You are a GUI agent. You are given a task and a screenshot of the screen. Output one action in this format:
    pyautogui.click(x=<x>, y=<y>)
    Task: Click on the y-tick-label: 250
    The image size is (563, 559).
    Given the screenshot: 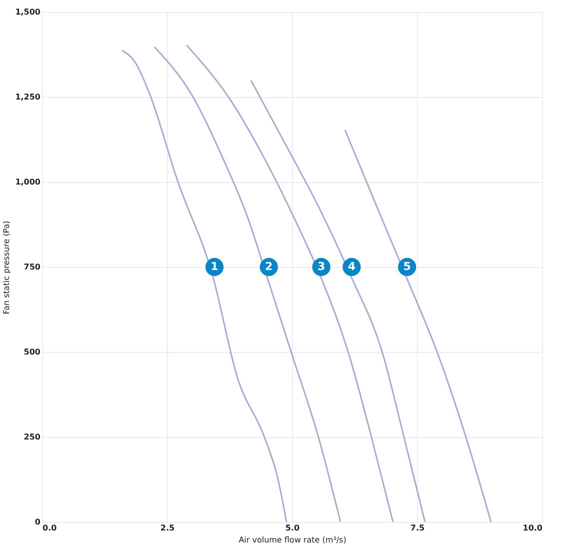 What is the action you would take?
    pyautogui.click(x=32, y=437)
    